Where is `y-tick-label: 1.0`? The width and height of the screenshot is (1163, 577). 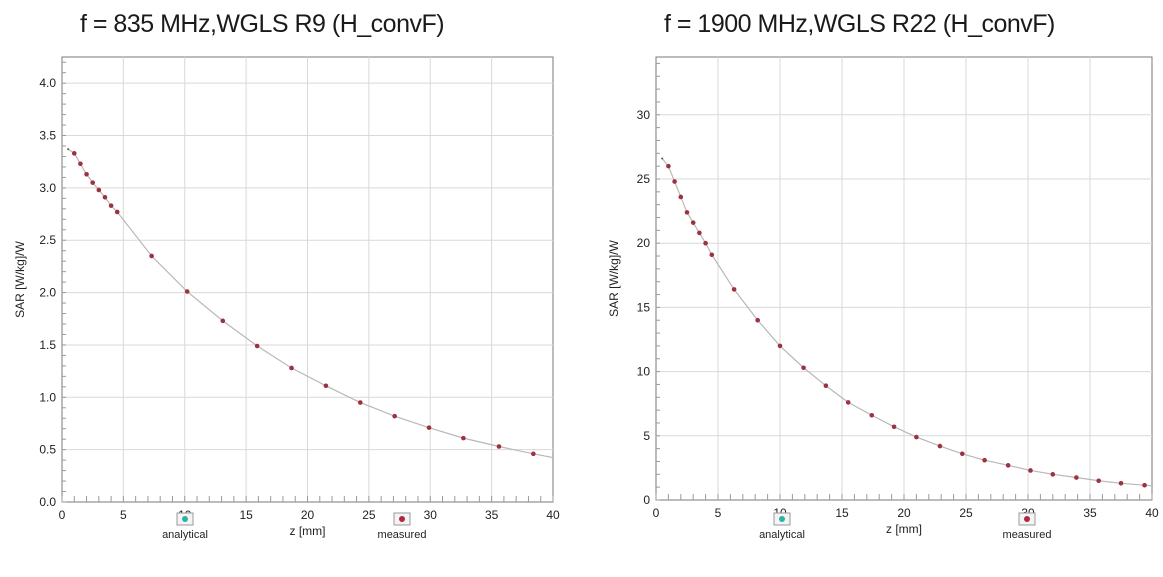
y-tick-label: 1.0 is located at coordinates (47, 397).